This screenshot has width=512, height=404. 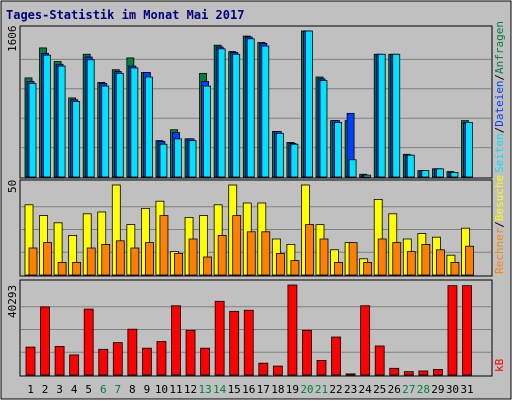 What do you see at coordinates (147, 389) in the screenshot?
I see `day-label-9: 9` at bounding box center [147, 389].